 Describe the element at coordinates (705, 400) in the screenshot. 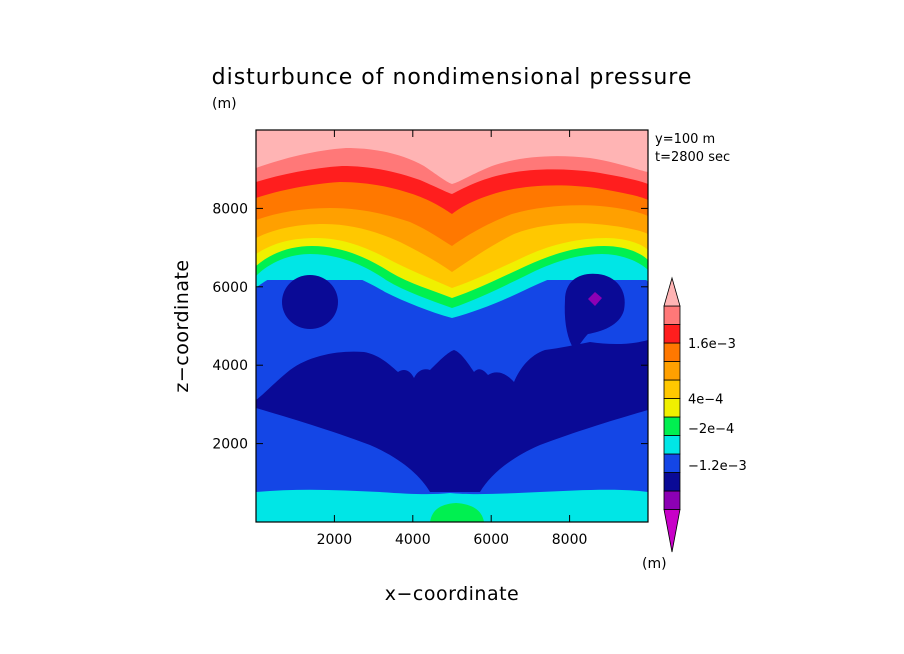

I see `colorbar-label: 4e−4` at that location.